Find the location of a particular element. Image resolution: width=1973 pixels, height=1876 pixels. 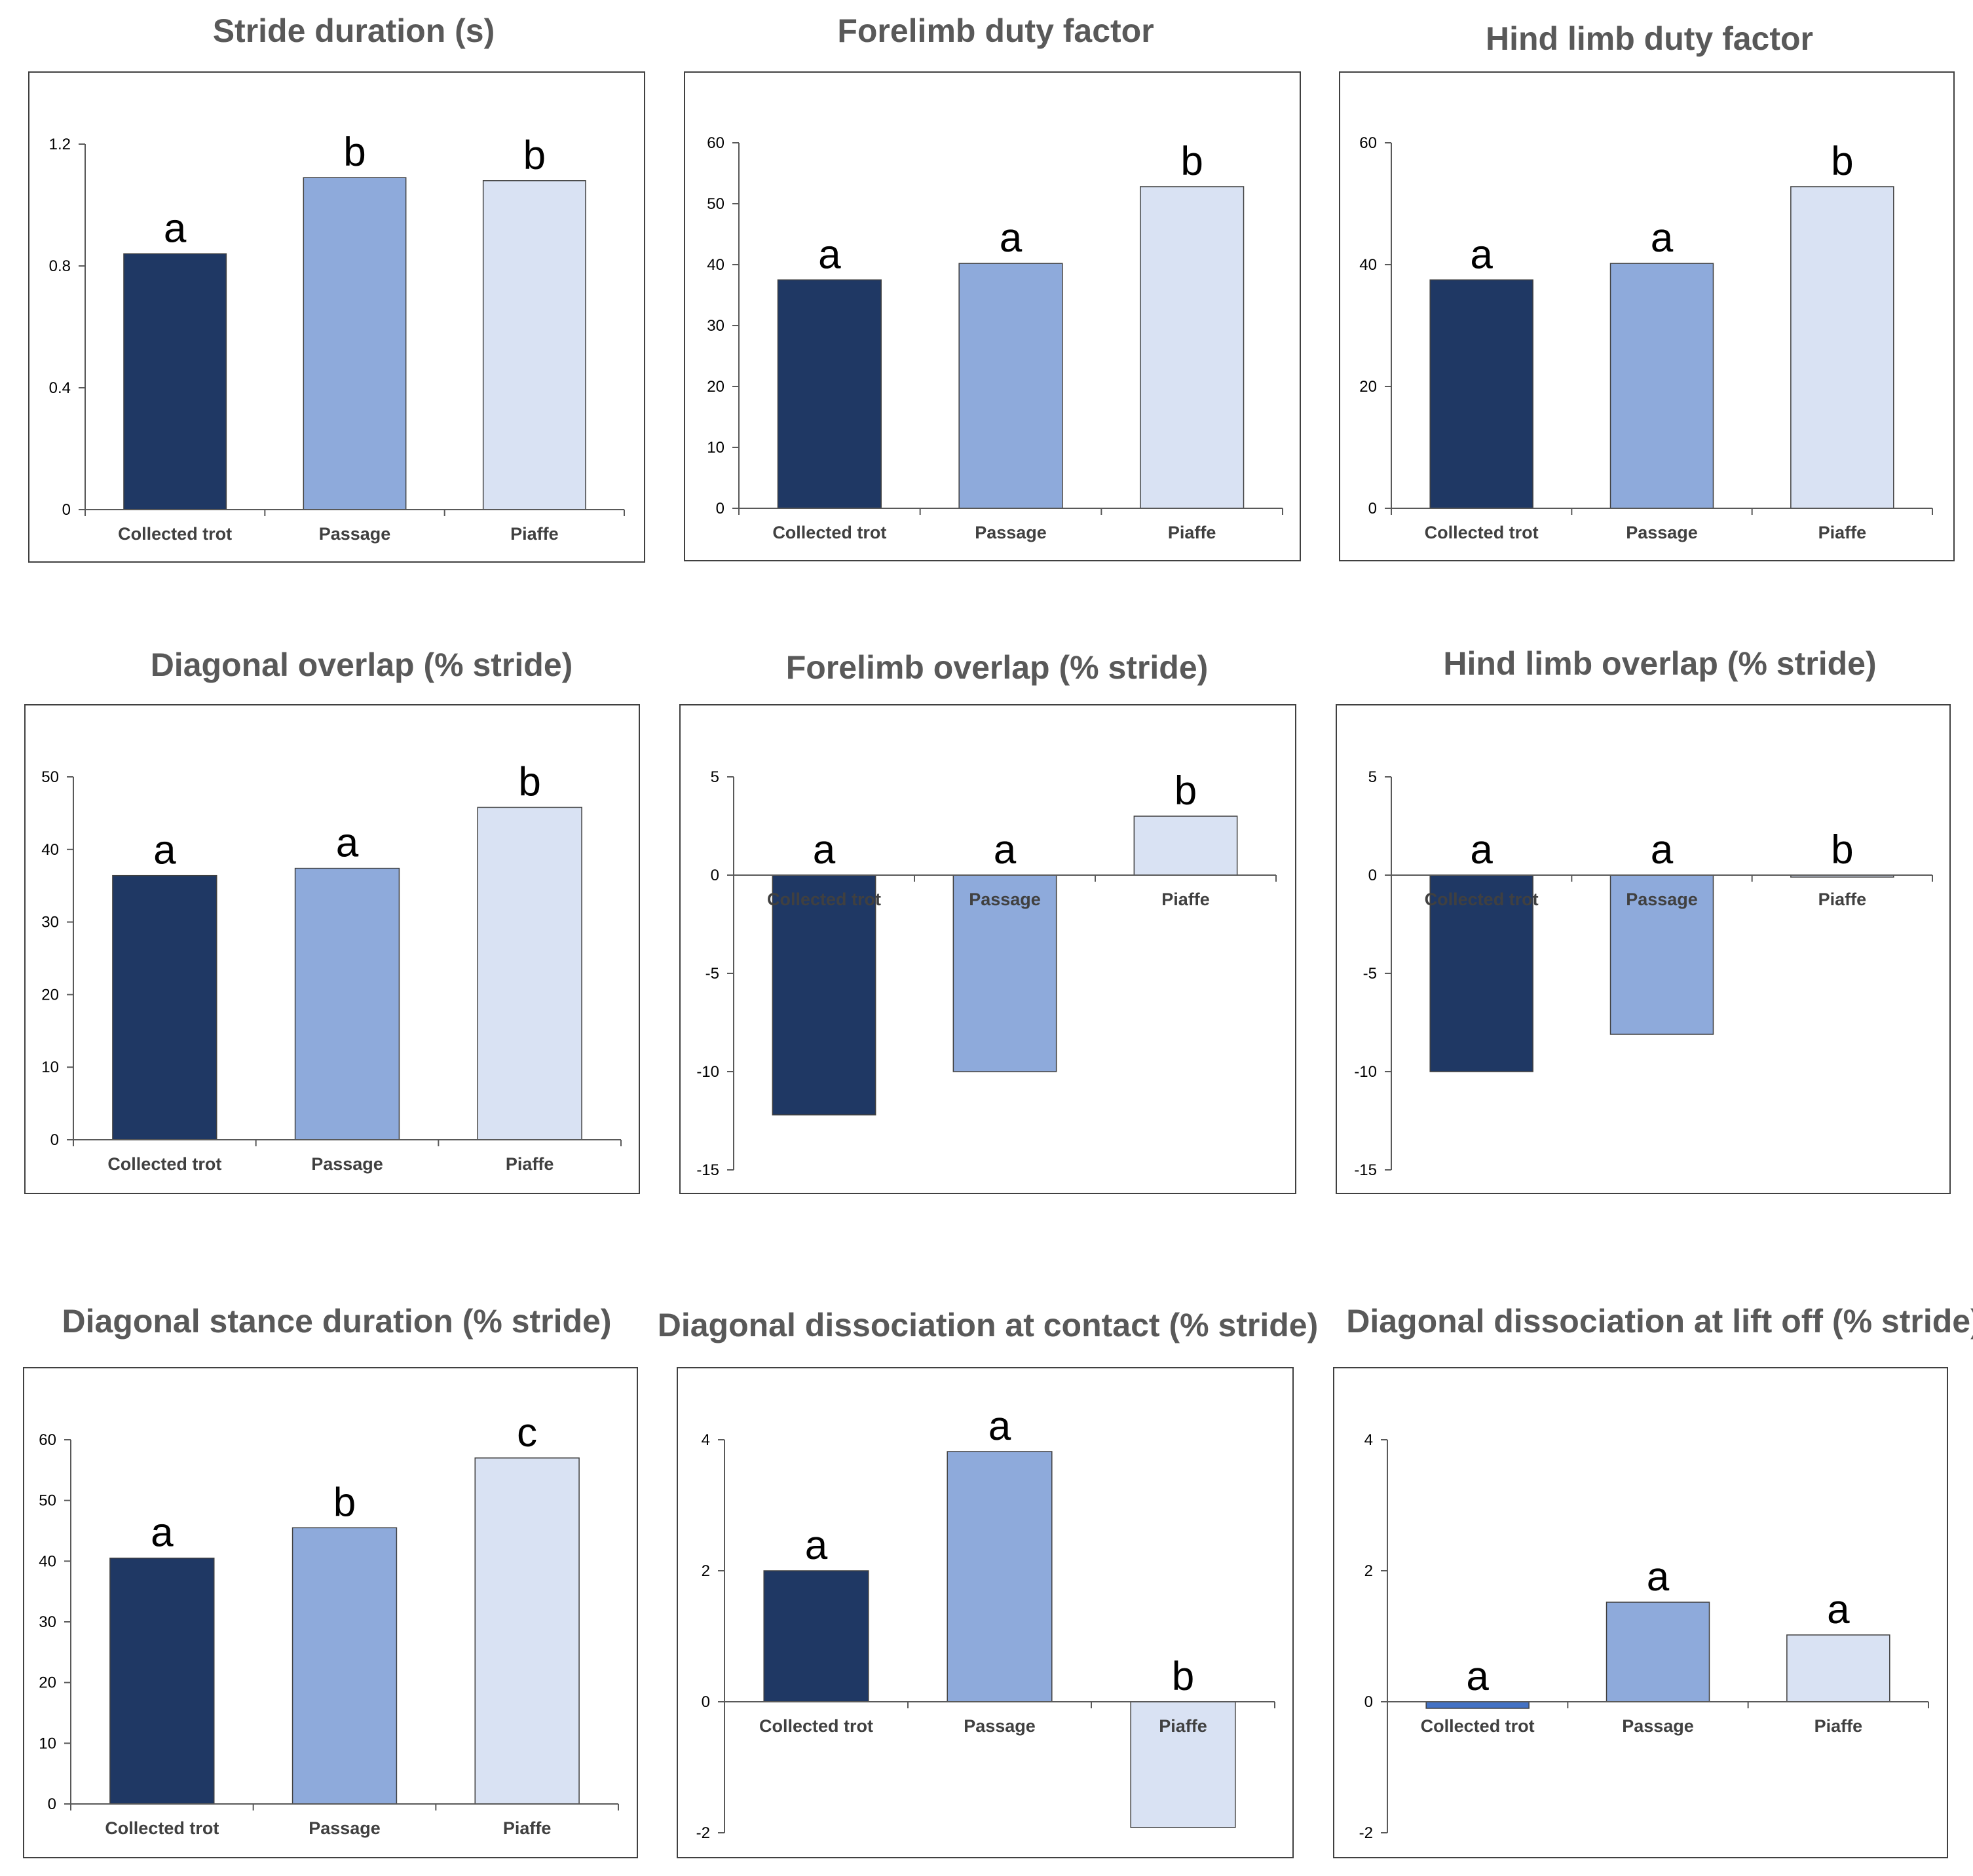

y-tick-label: 0.8 is located at coordinates (60, 266).